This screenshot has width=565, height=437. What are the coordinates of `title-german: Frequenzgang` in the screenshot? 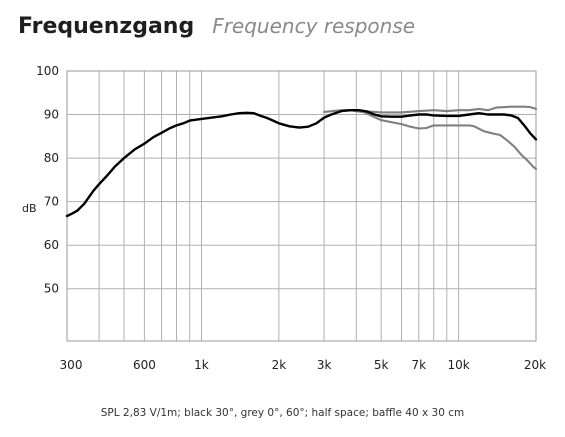 It's located at (106, 26).